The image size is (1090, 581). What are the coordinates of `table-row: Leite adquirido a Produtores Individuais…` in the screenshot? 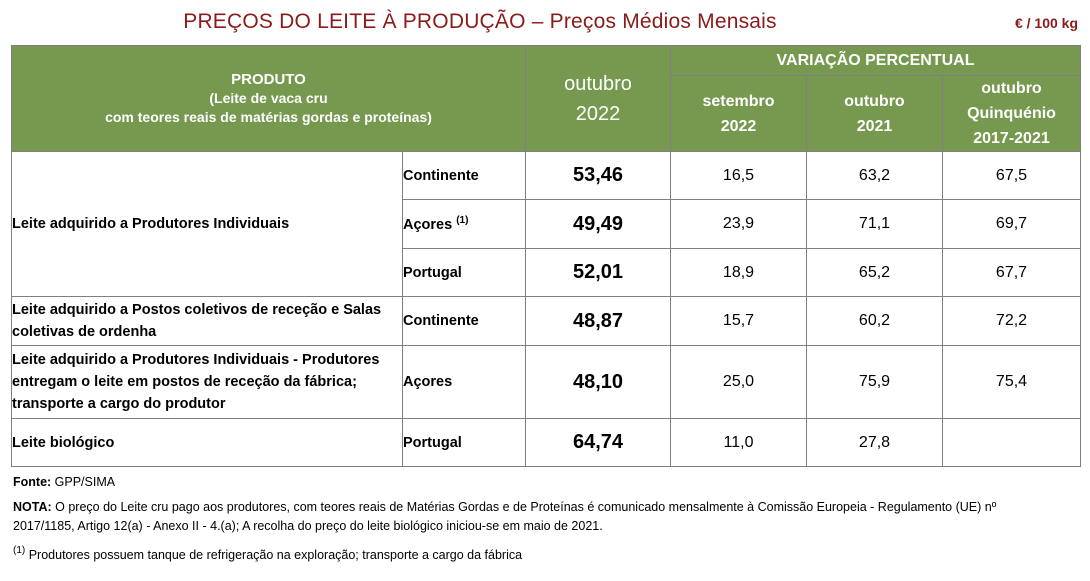 It's located at (546, 382).